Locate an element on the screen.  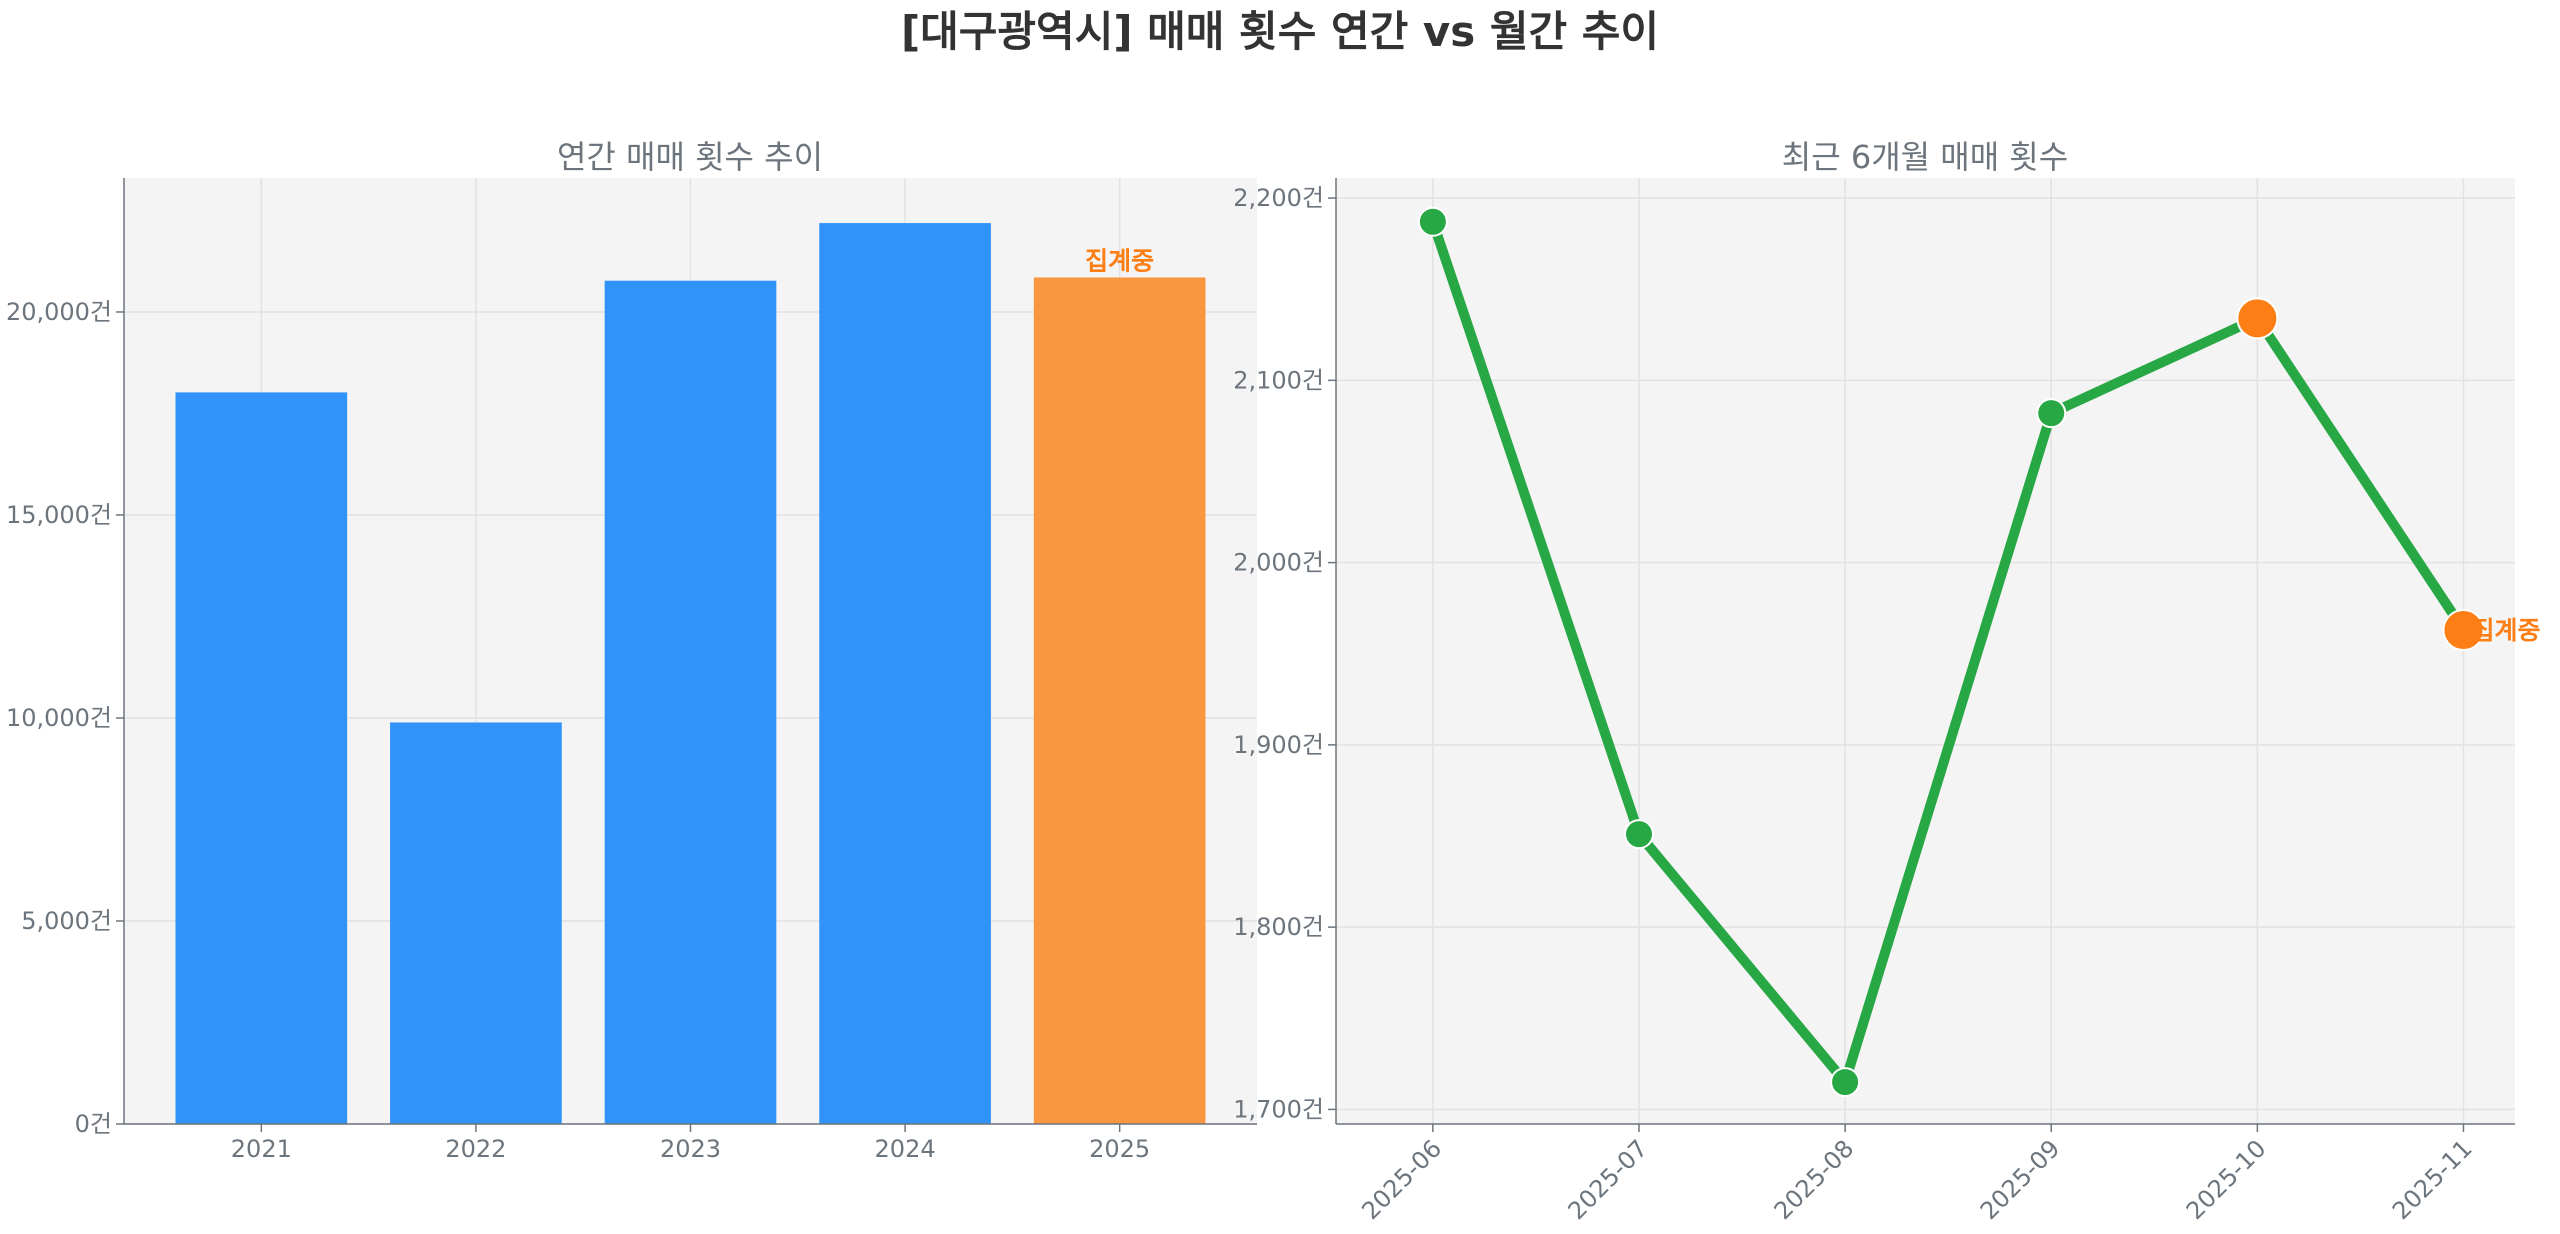
annual-xtick-label: 2024 is located at coordinates (905, 1149).